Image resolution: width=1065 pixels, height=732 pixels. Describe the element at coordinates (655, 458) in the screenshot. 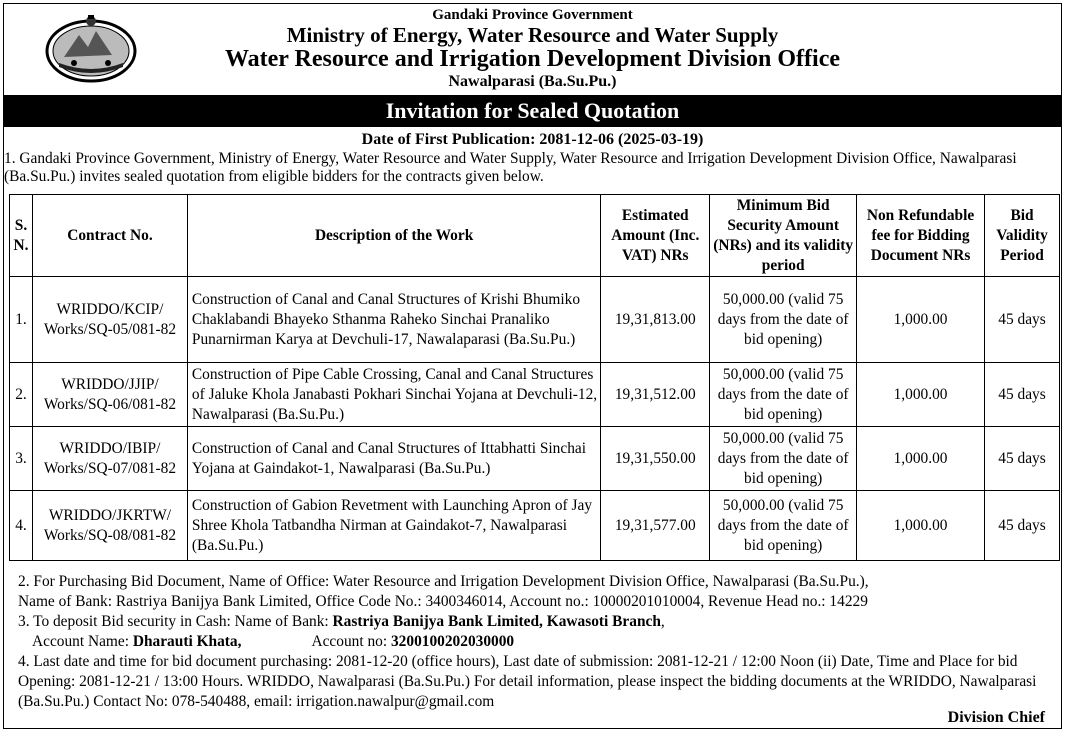

I see `cell-amount: 19,31,550.00` at that location.